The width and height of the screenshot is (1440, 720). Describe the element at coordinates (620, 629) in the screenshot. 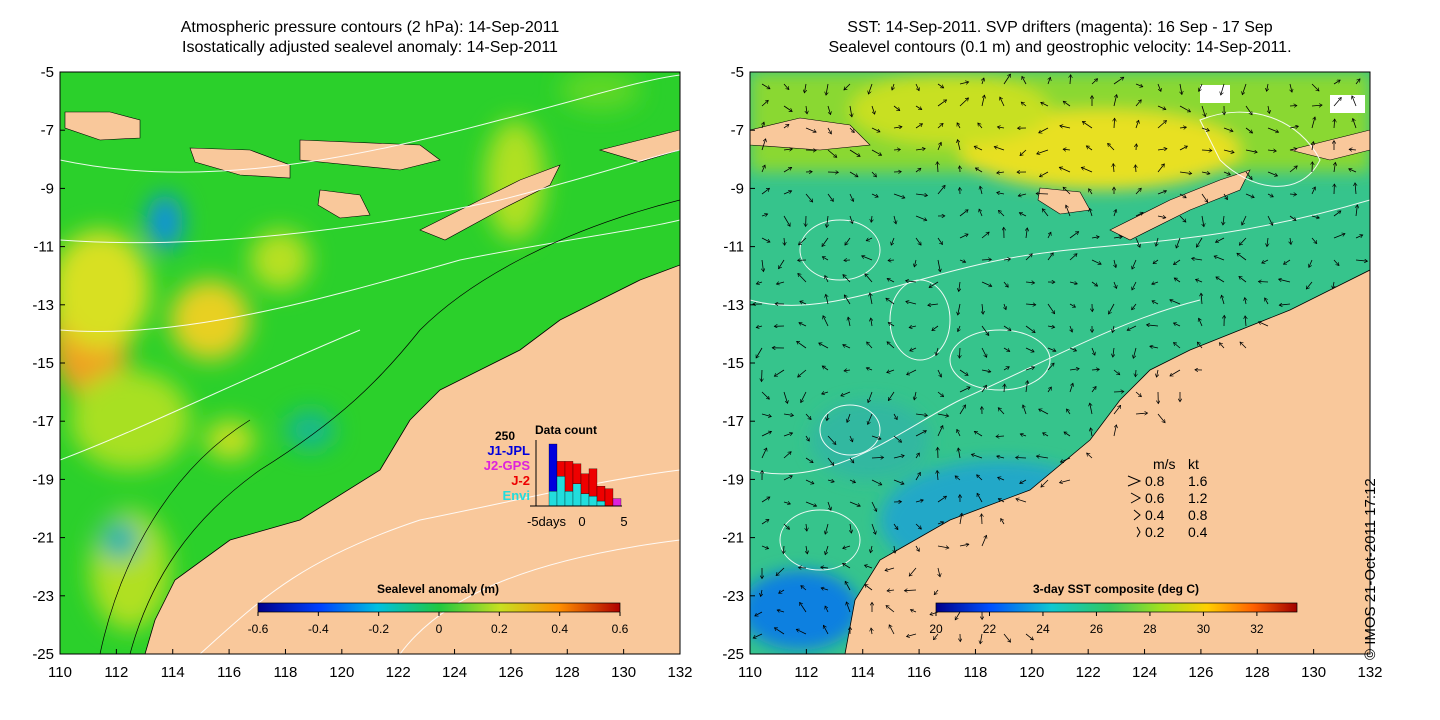

I see `sealevel-colorbar-tick-0.6: 0.6` at that location.